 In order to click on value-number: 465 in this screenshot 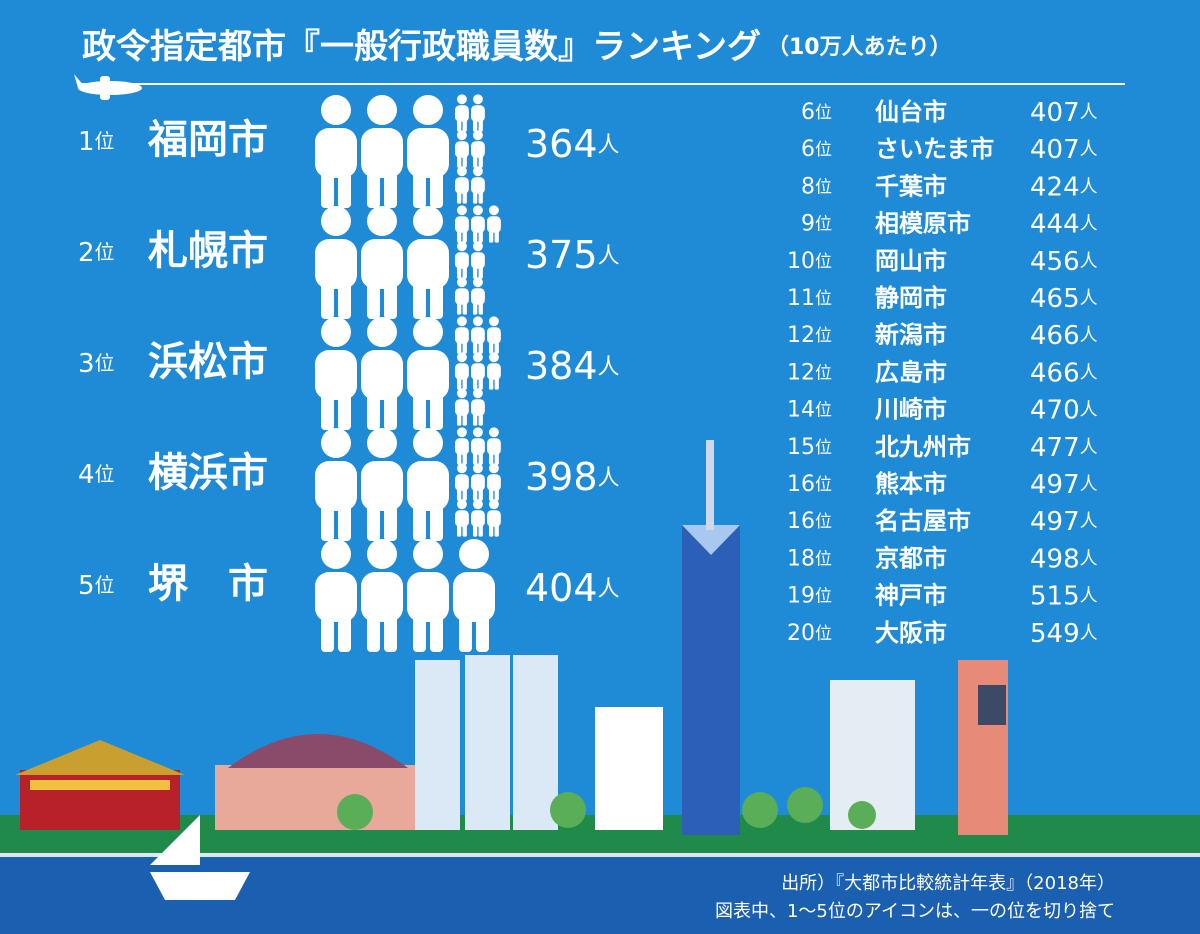, I will do `click(1055, 299)`.